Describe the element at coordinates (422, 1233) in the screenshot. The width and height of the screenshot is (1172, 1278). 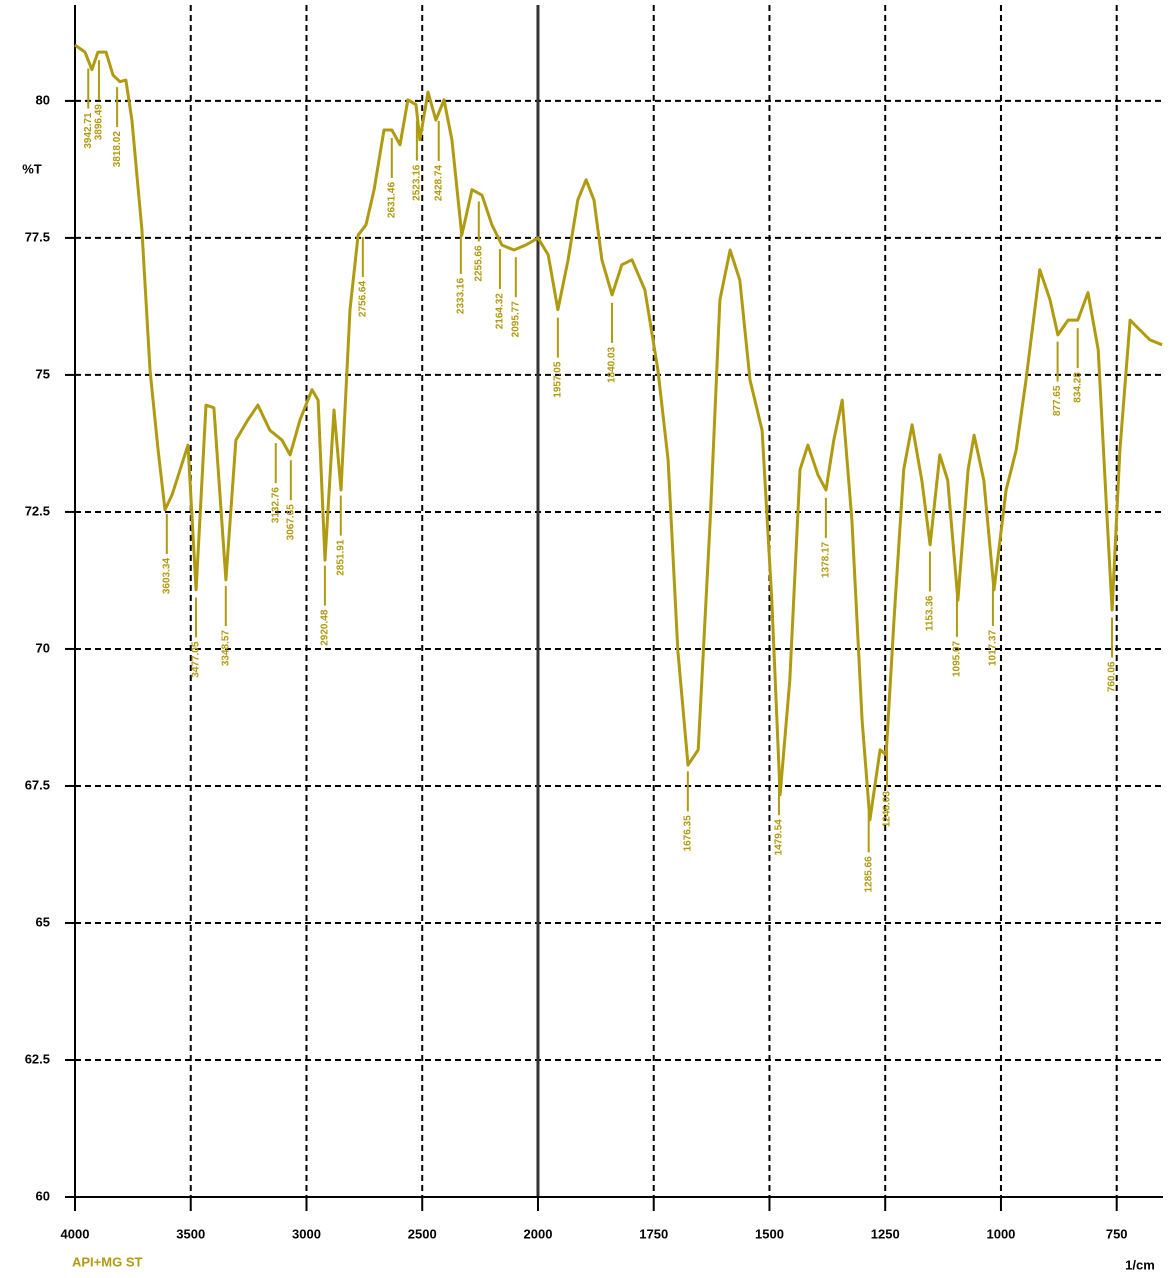
I see `x-tick-label: 2500` at that location.